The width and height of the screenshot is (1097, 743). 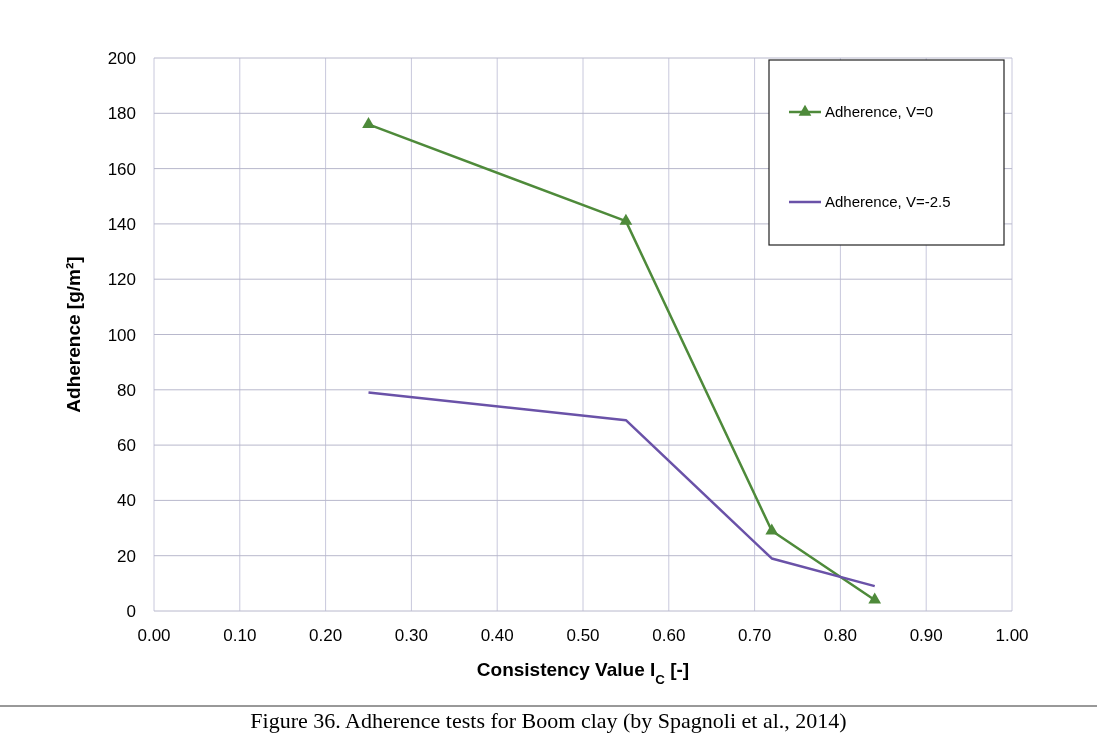 I want to click on y-tick-label: 40, so click(x=126, y=501).